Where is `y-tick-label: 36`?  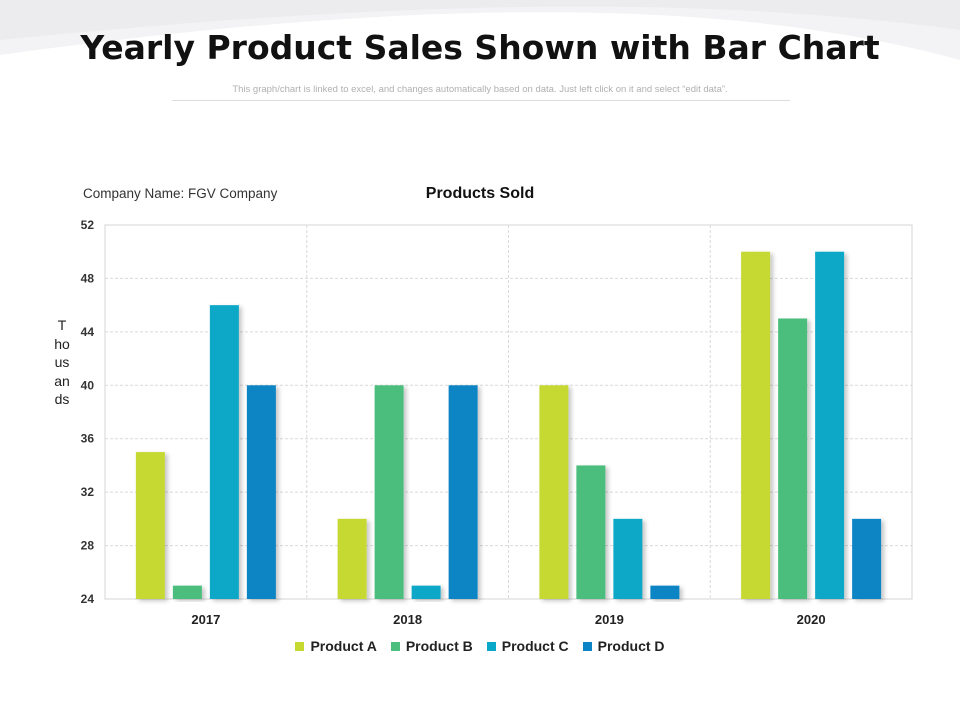
y-tick-label: 36 is located at coordinates (88, 439).